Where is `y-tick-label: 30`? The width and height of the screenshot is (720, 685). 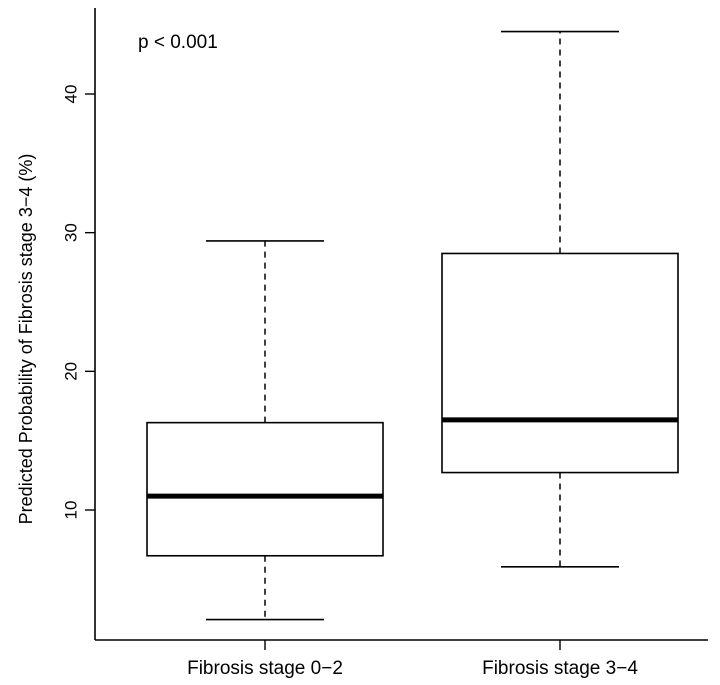 y-tick-label: 30 is located at coordinates (70, 232).